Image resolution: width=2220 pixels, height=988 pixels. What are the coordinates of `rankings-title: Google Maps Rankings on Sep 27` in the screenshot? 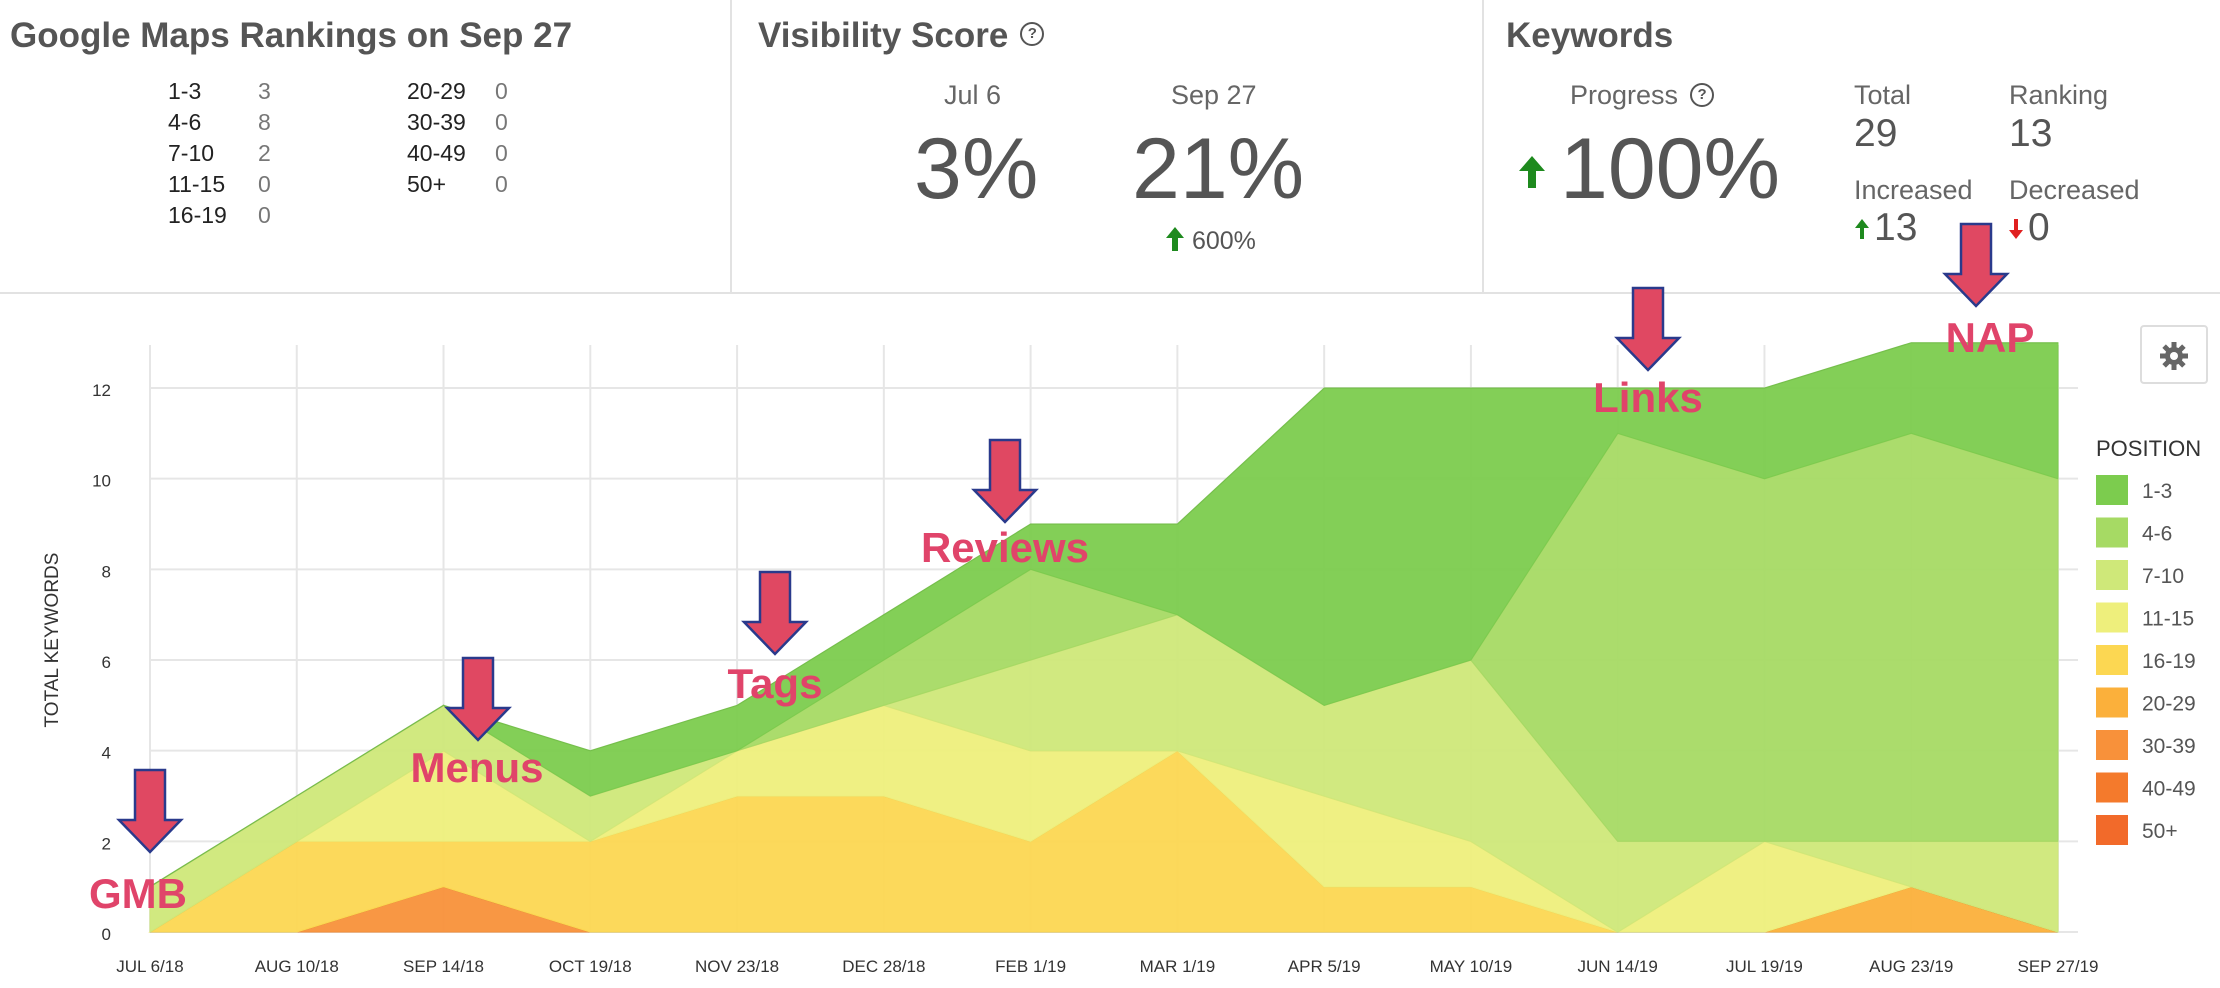 It's located at (291, 35).